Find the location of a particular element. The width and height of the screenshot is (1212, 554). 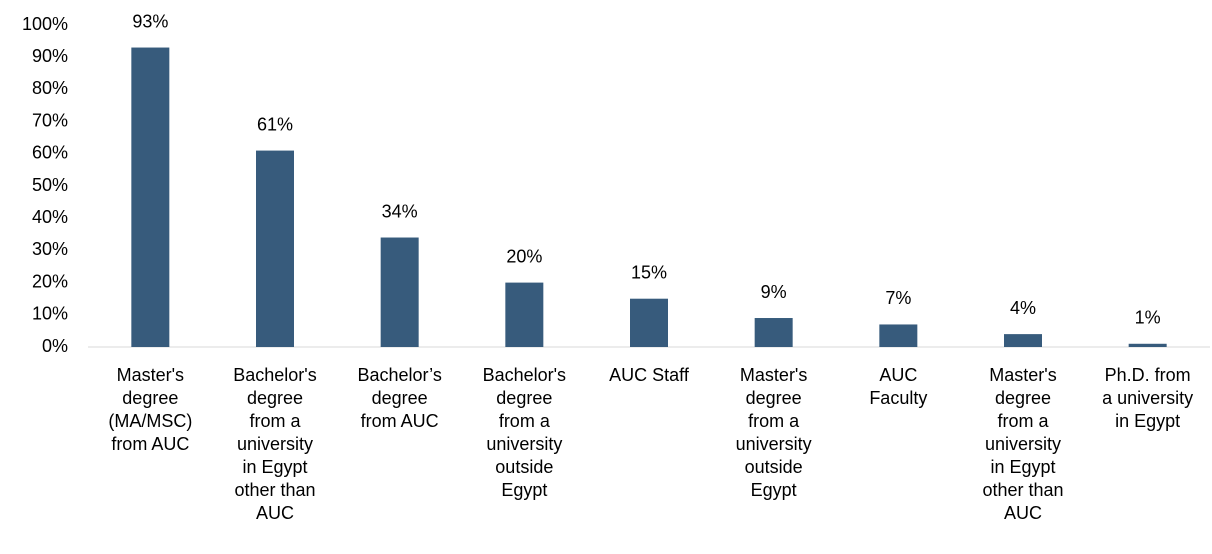

y-tick-label: 50% is located at coordinates (50, 185).